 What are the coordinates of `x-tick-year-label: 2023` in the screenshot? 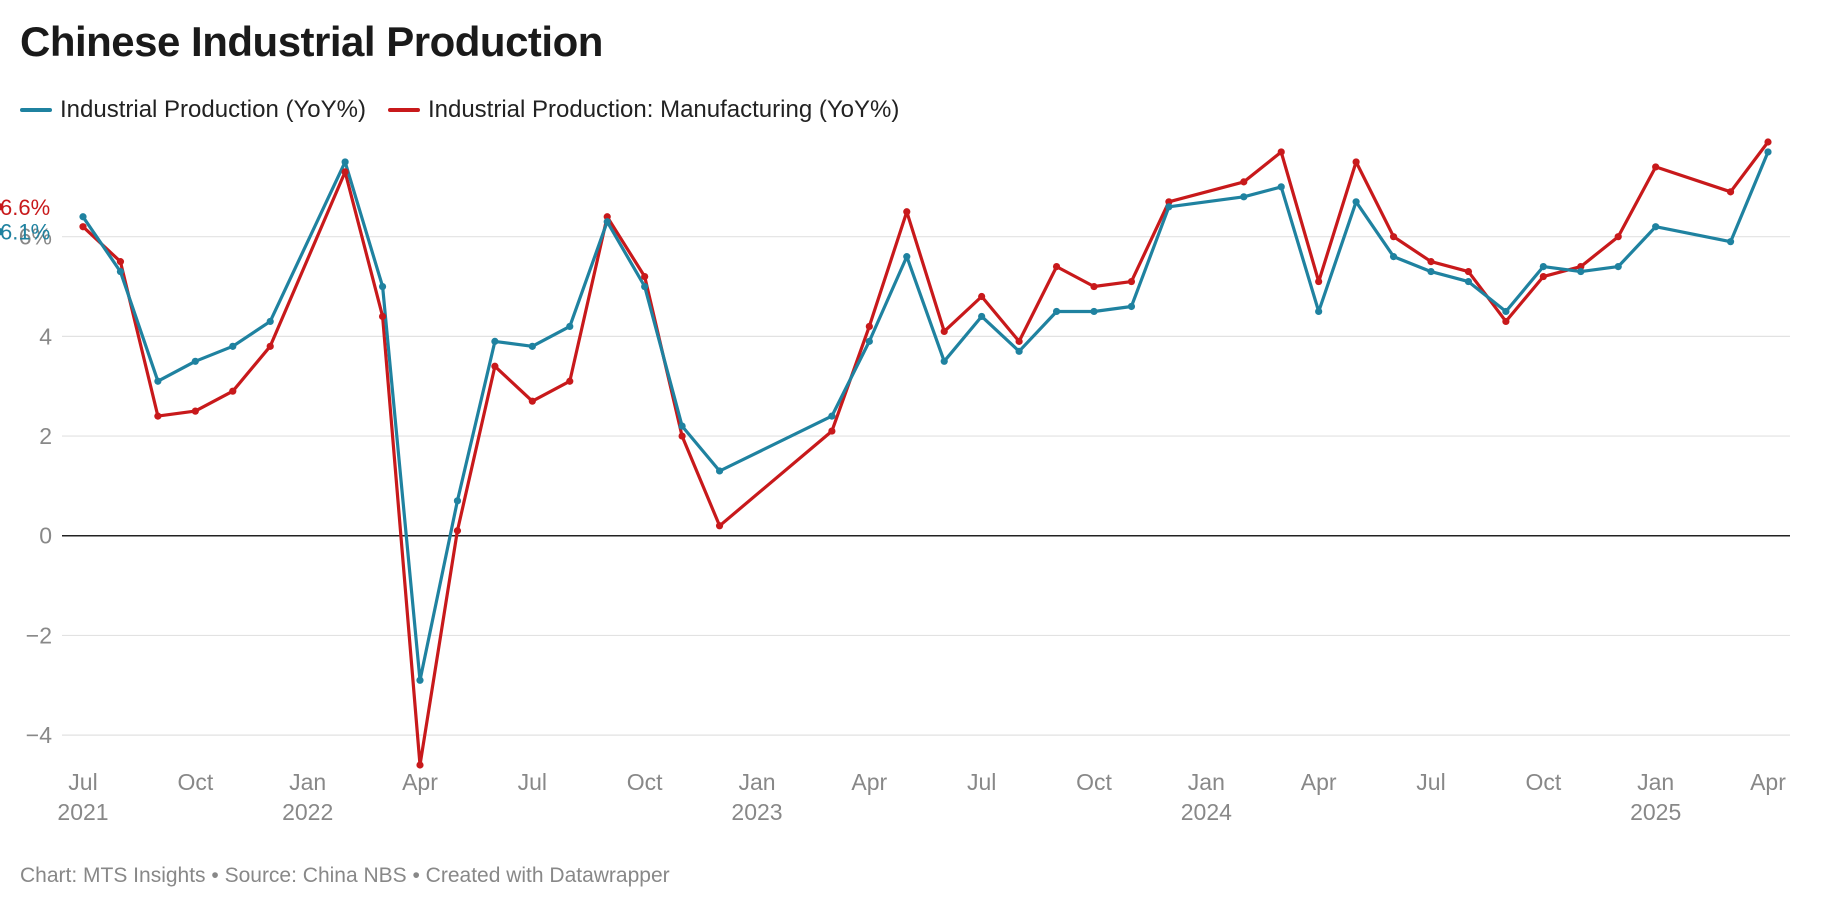 It's located at (756, 812).